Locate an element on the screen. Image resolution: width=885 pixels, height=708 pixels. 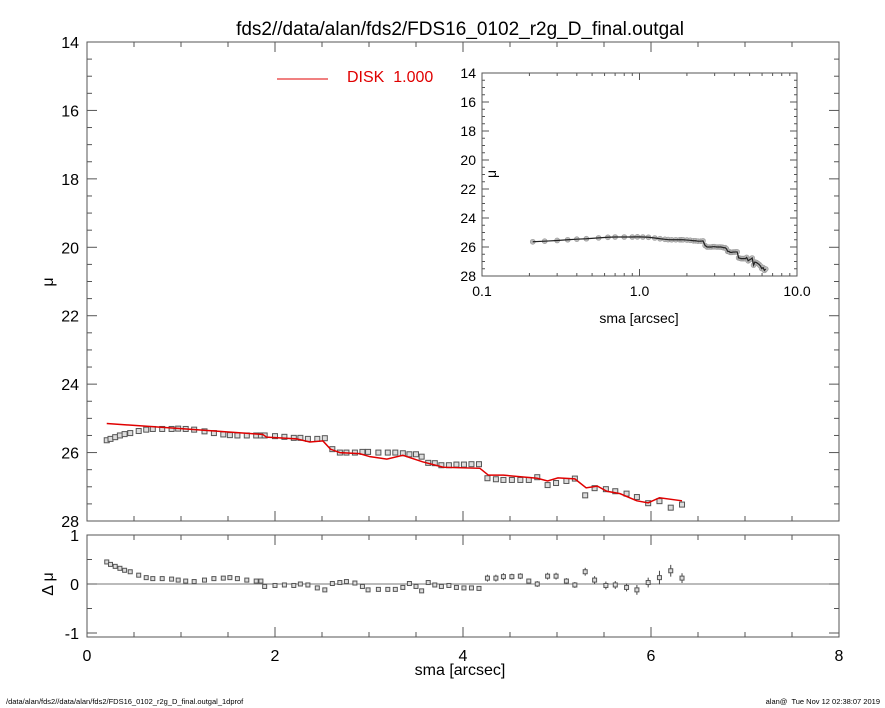
inset-x-tick-label: 1.0 is located at coordinates (640, 291).